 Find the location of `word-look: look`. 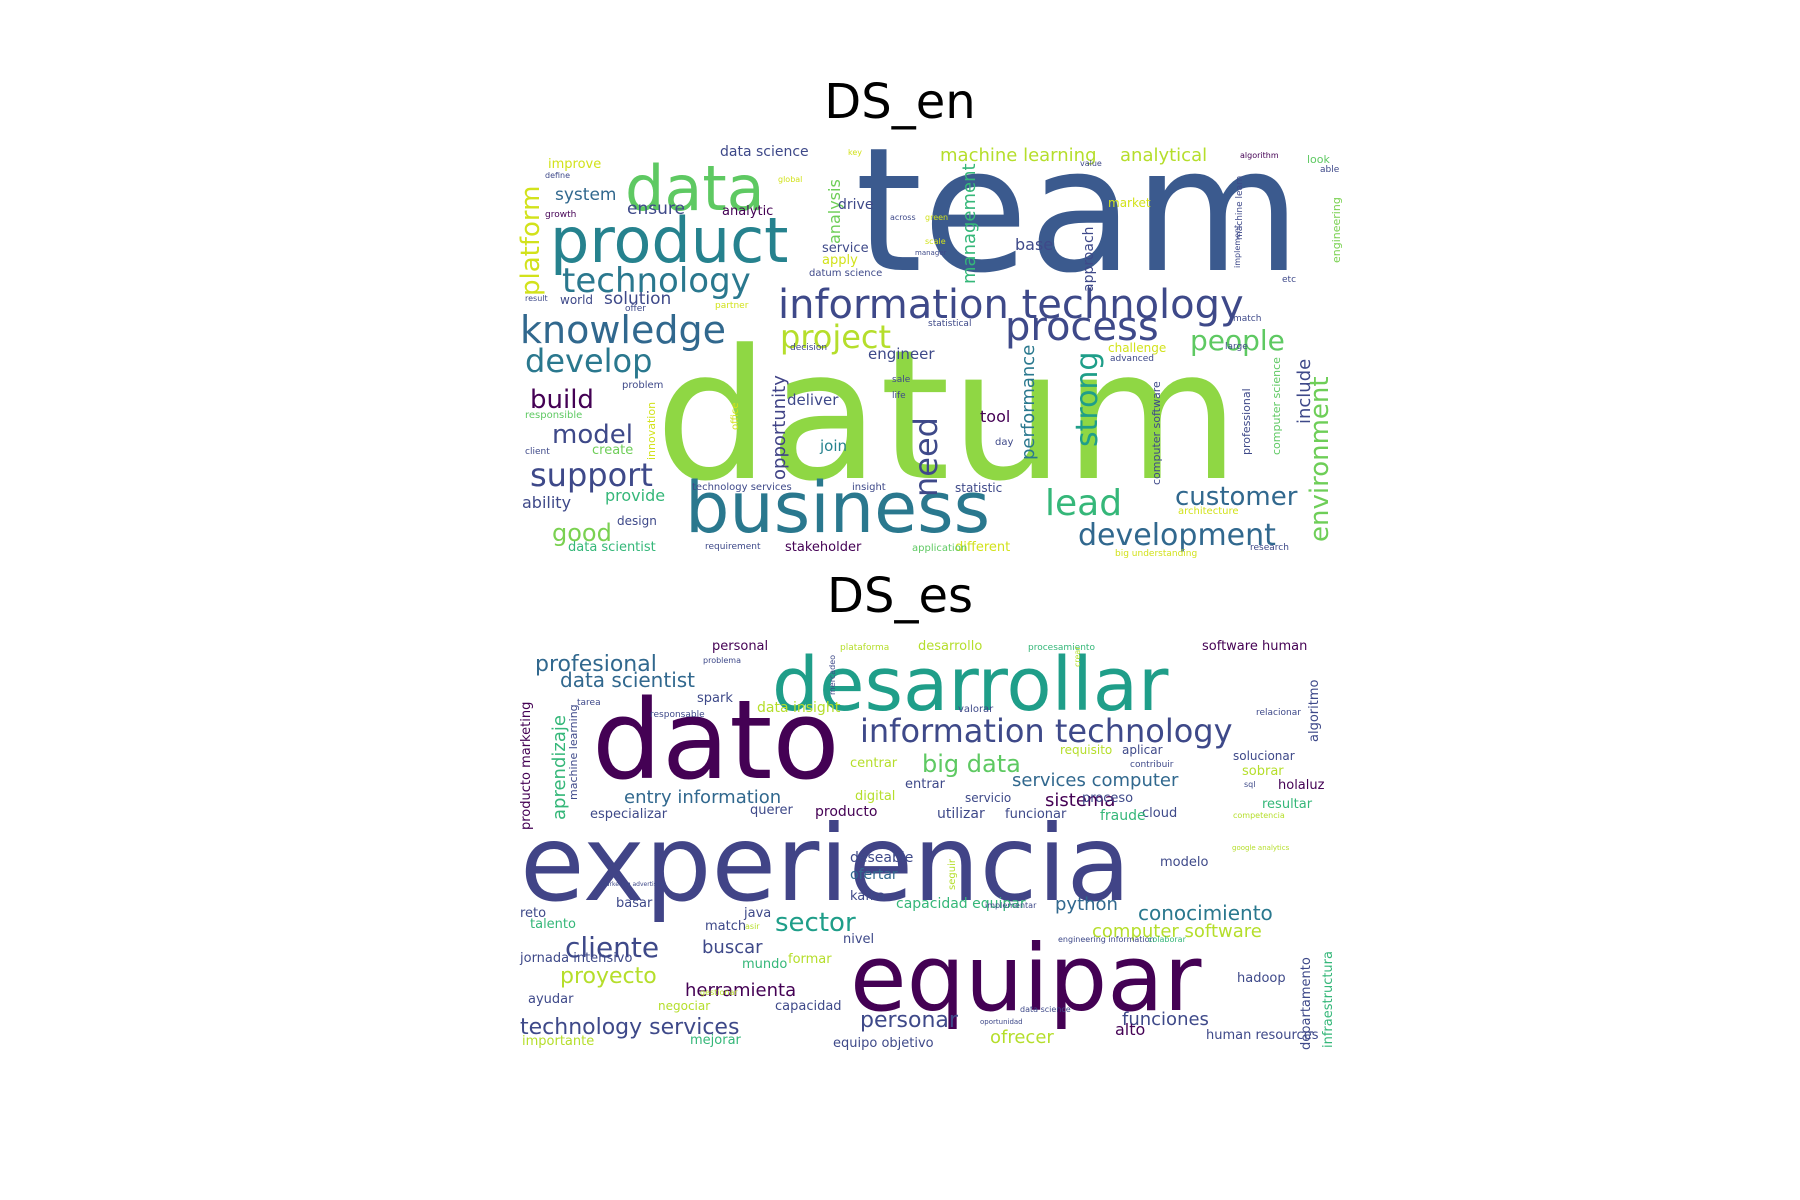

word-look: look is located at coordinates (1319, 159).